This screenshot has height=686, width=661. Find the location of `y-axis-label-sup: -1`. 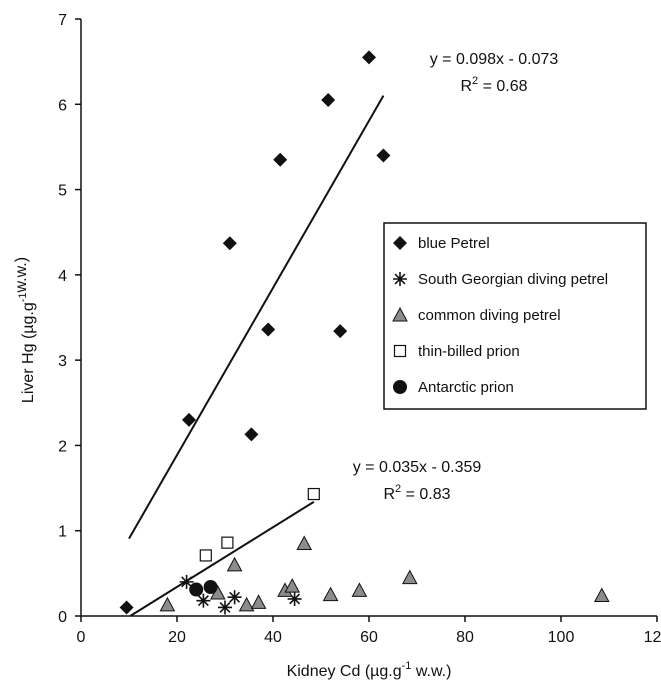

y-axis-label-sup: -1 is located at coordinates (23, 297).